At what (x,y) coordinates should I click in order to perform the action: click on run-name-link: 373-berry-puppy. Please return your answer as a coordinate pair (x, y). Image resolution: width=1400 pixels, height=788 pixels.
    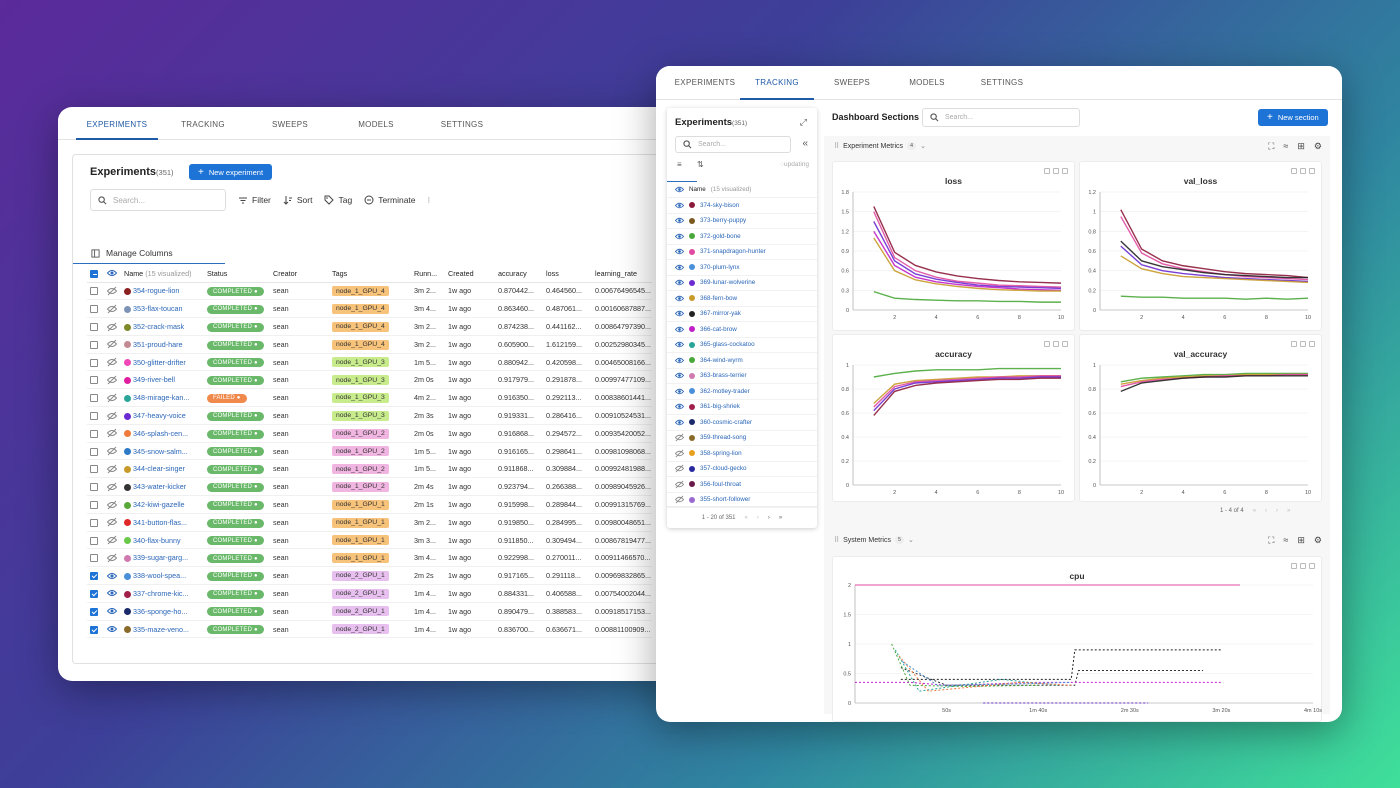
    Looking at the image, I should click on (723, 221).